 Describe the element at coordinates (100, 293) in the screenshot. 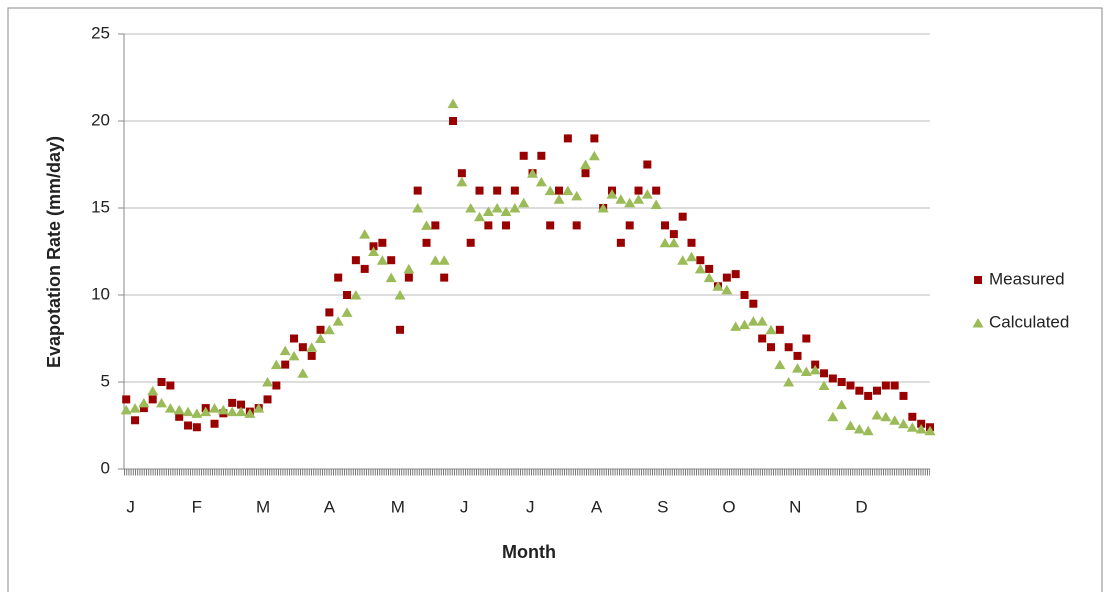

I see `y-tick-label: 10` at that location.